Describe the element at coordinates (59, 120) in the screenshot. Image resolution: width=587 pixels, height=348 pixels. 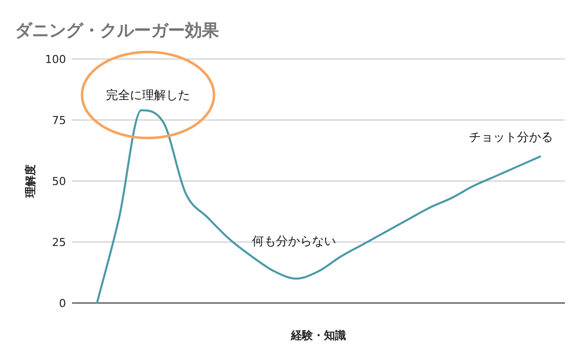
I see `y-tick-label: 75` at that location.